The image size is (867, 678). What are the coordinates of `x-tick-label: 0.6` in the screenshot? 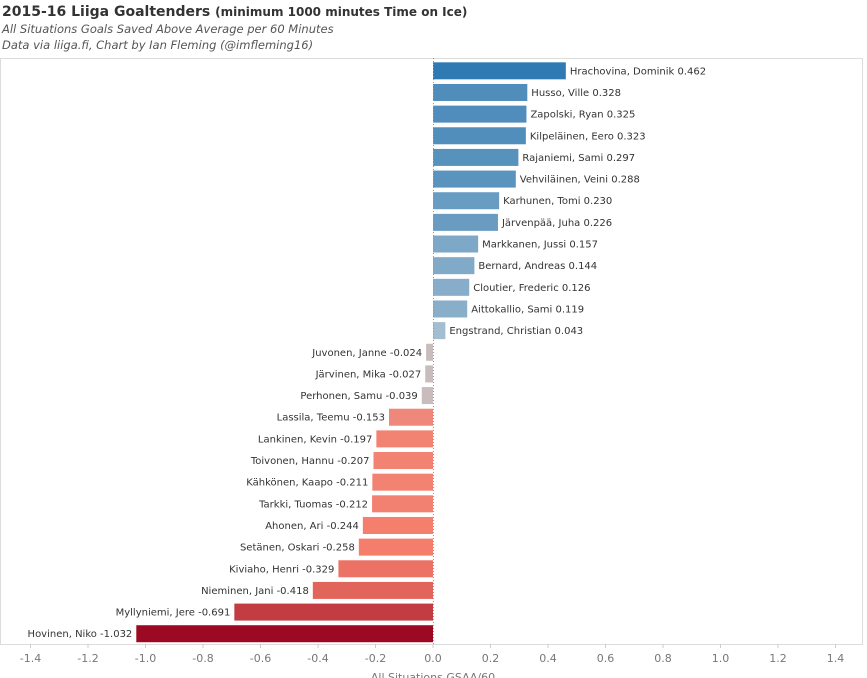 It's located at (606, 658).